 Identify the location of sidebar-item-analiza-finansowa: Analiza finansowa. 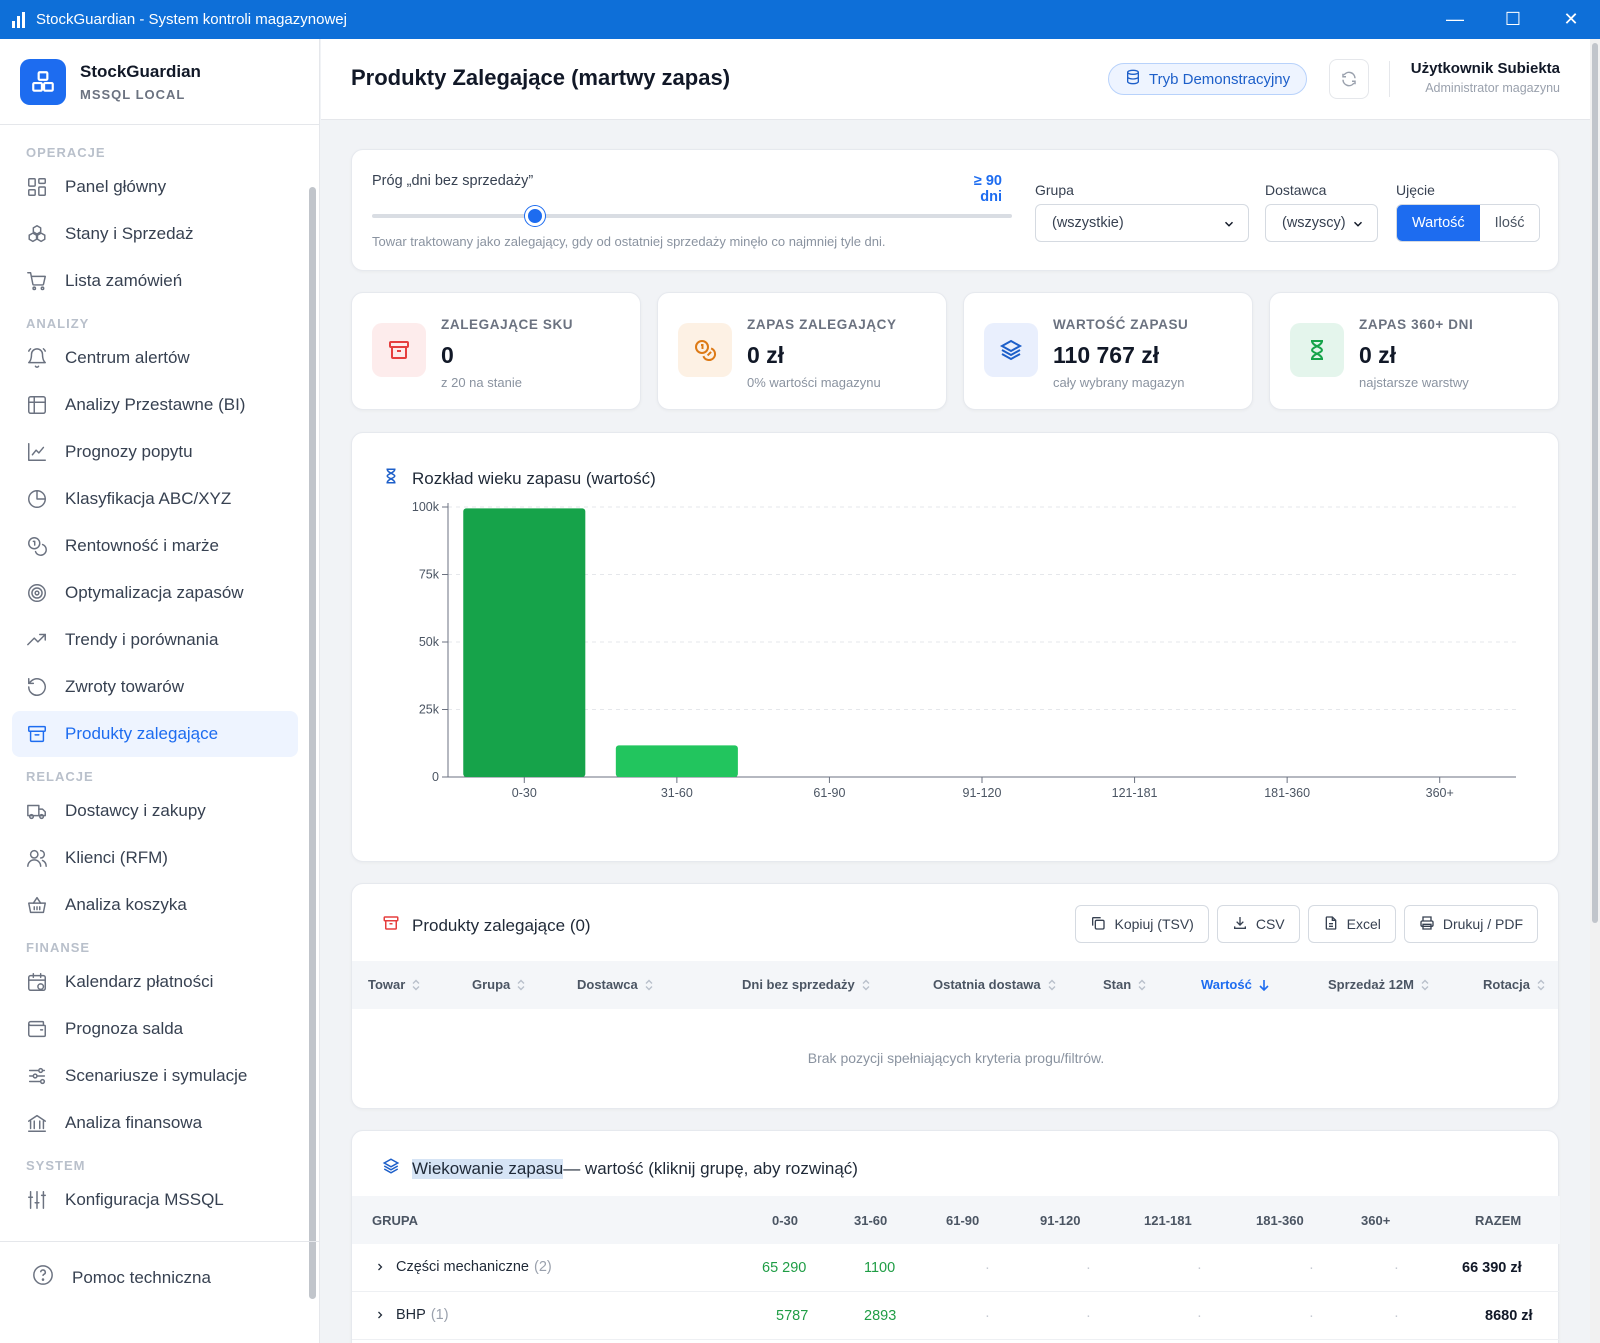
(155, 1123).